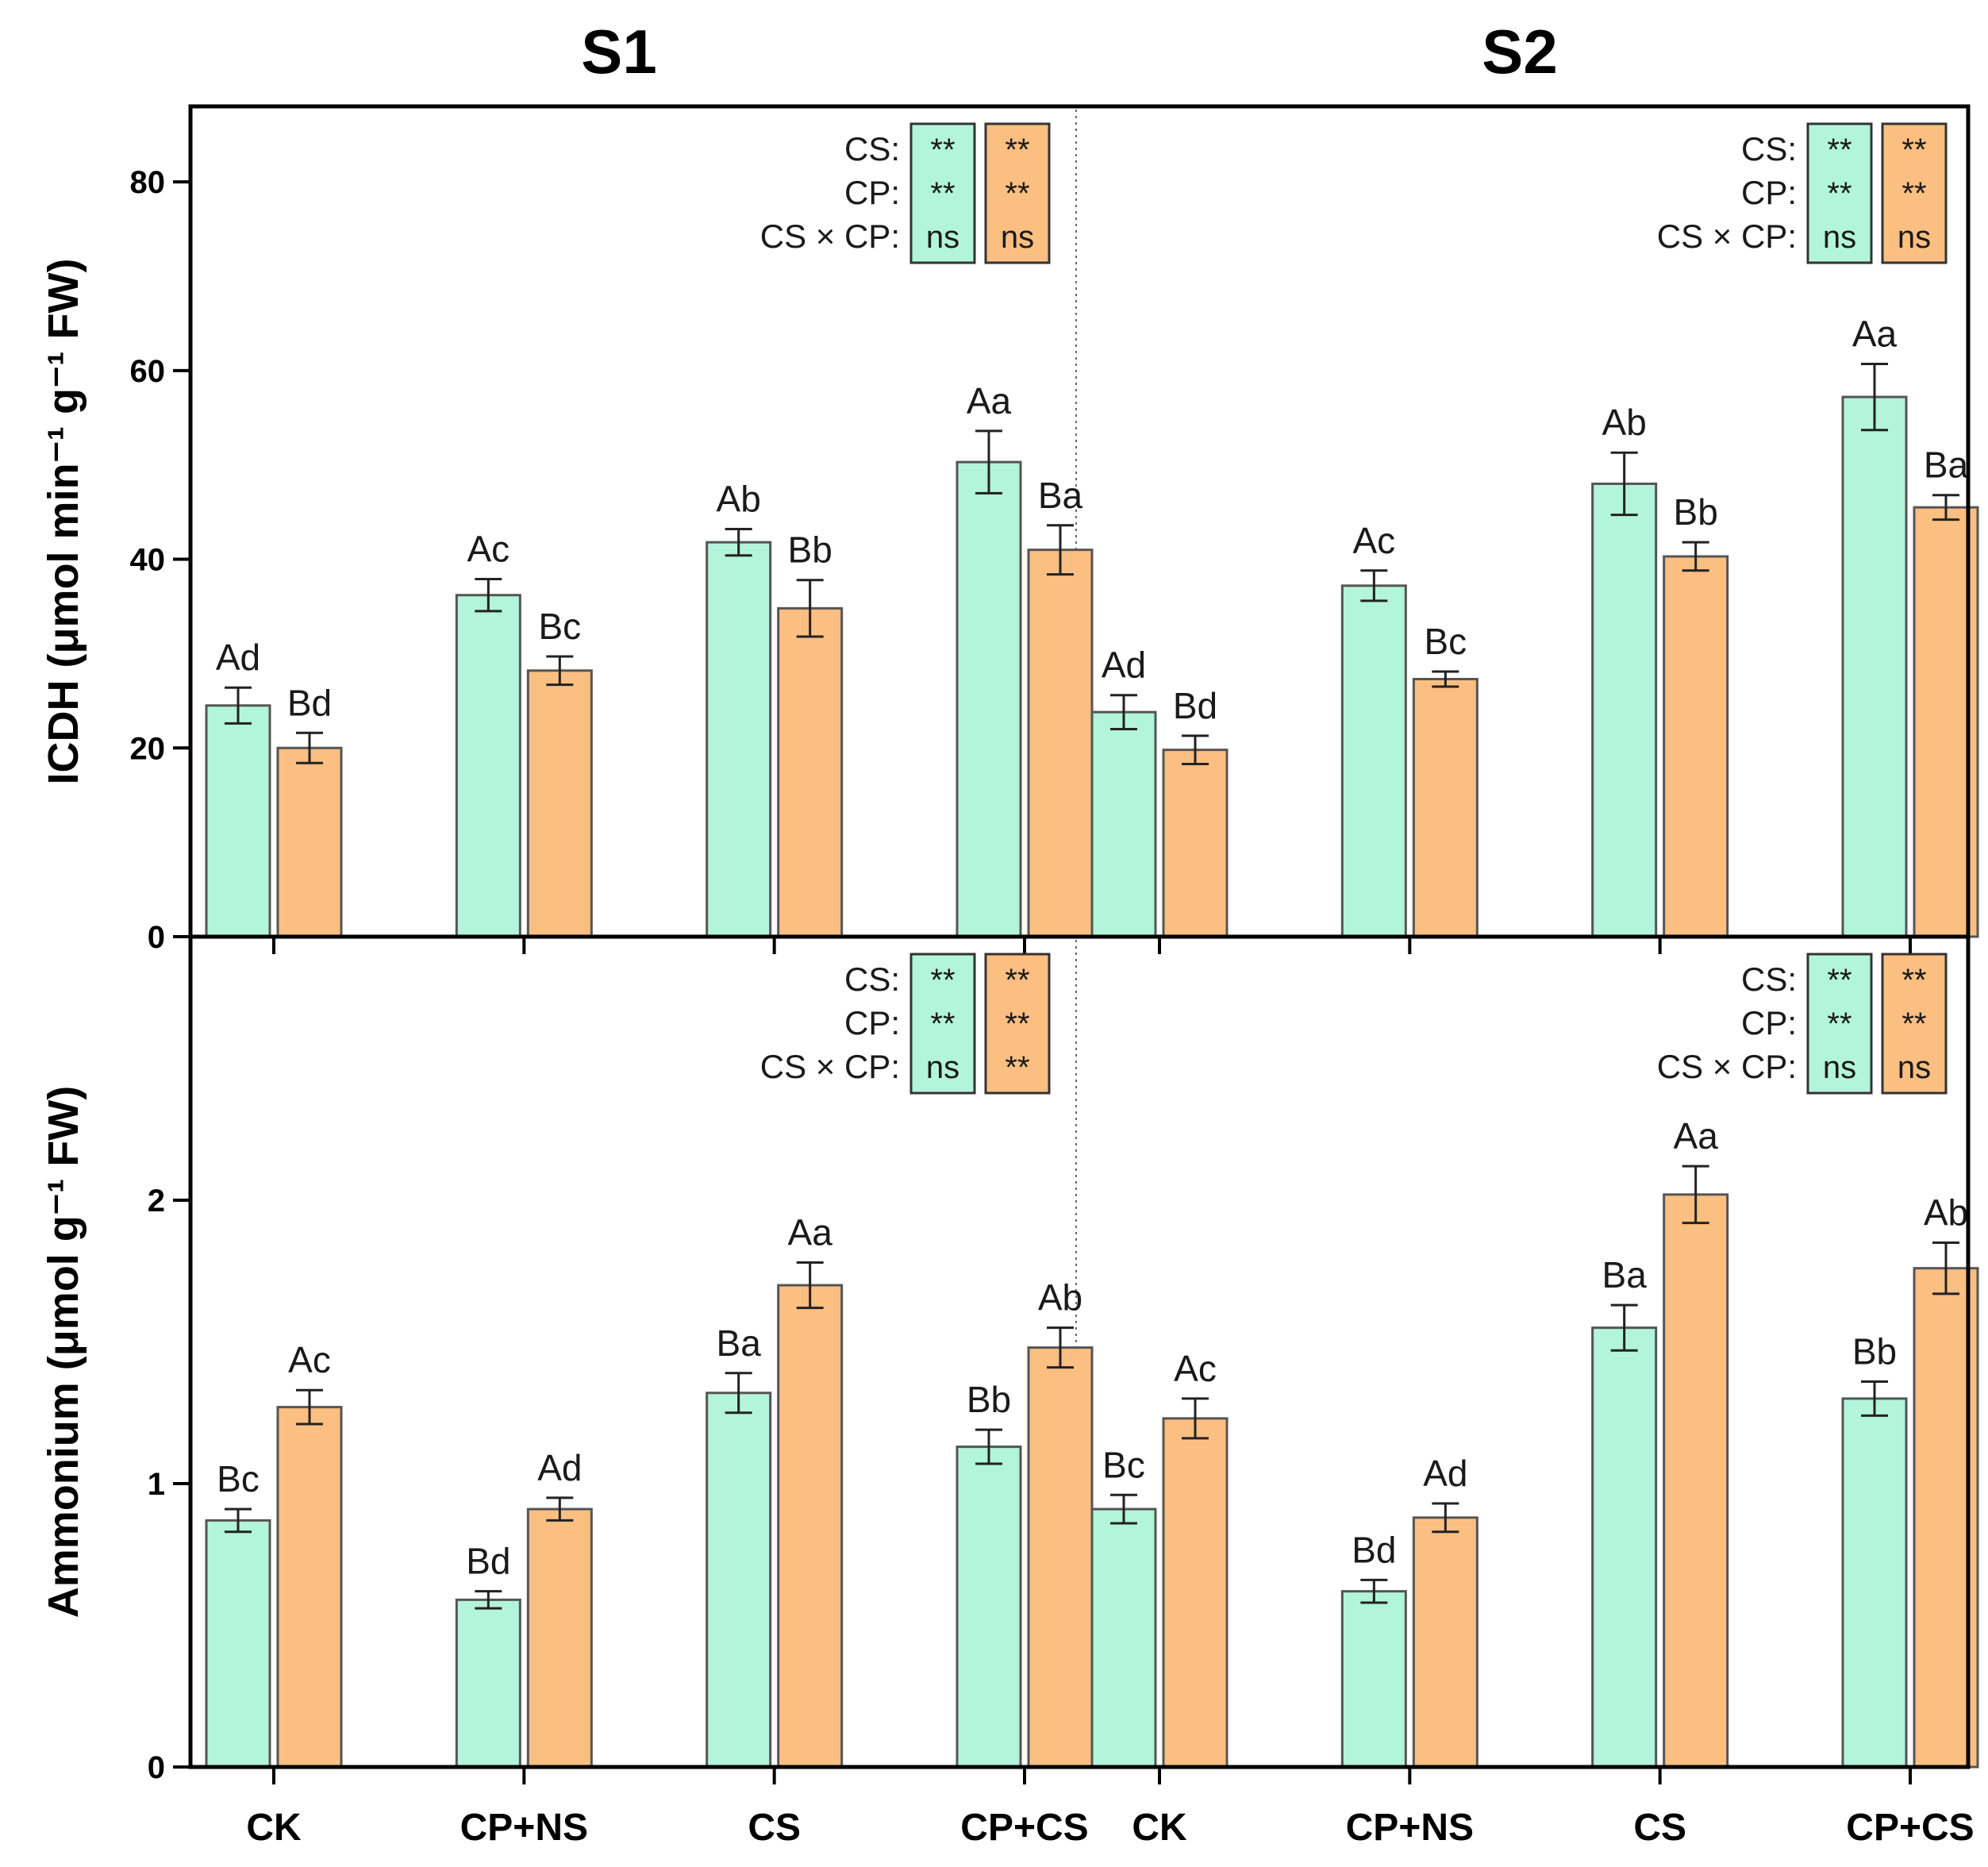 This screenshot has height=1867, width=1988. What do you see at coordinates (1195, 1593) in the screenshot?
I see `bar-ammonium-s2-ck-s2` at bounding box center [1195, 1593].